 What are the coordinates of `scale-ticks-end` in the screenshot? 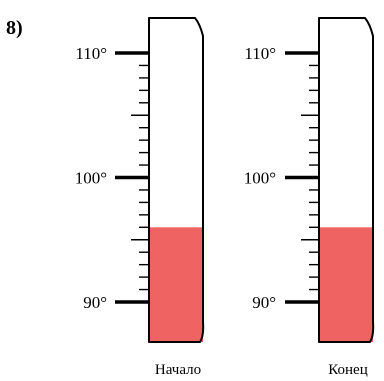 It's located at (302, 177).